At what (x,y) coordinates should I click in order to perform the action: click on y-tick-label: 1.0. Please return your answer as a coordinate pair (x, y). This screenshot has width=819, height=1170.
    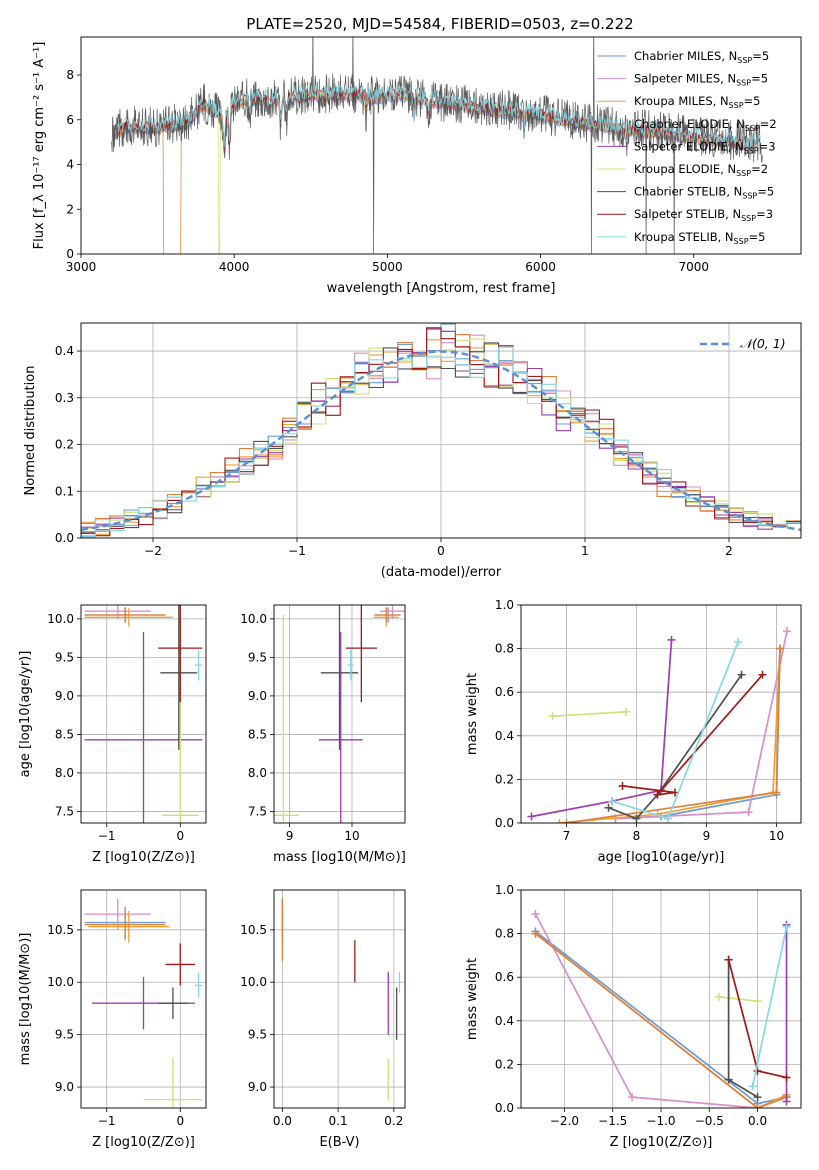
    Looking at the image, I should click on (504, 890).